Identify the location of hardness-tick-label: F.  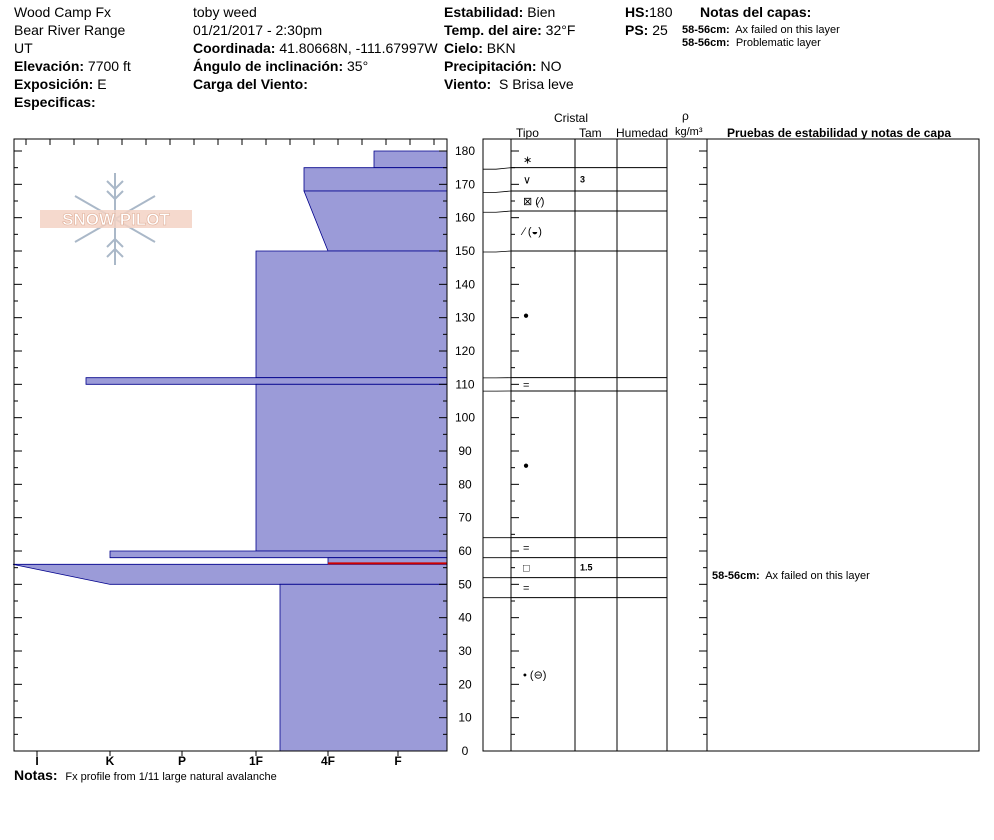
(397, 761).